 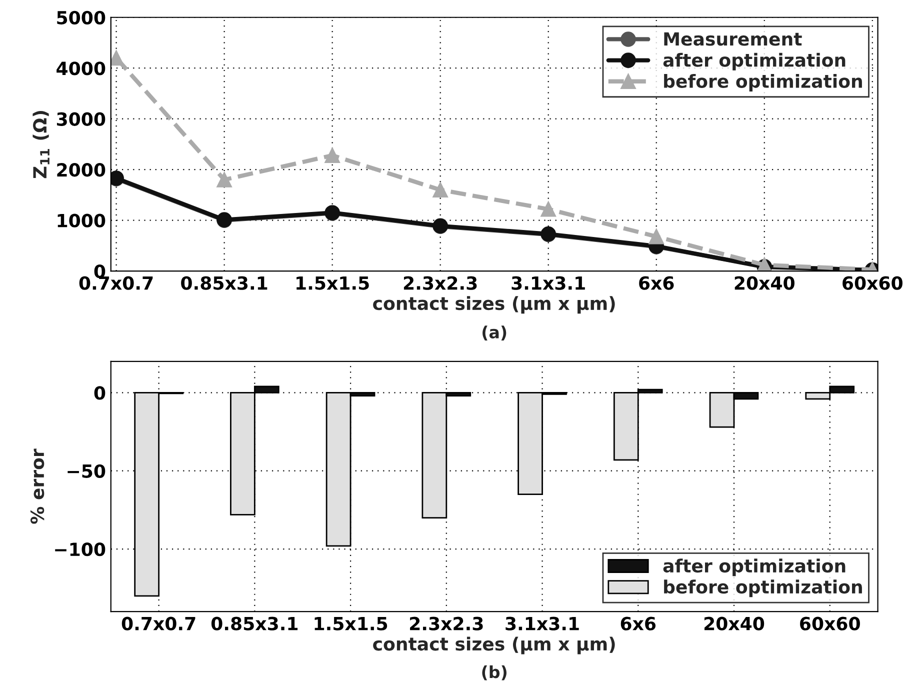 I want to click on y-tick-label: 3000, so click(x=81, y=119).